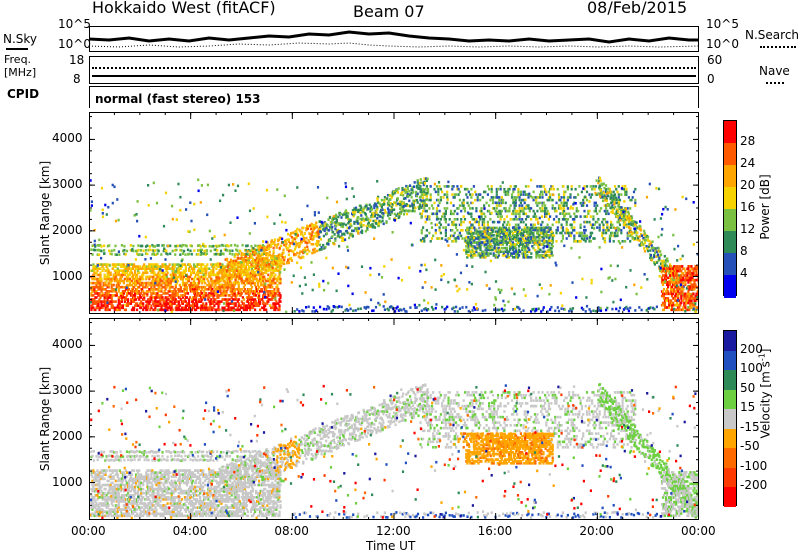 The image size is (800, 554). What do you see at coordinates (74, 24) in the screenshot?
I see `noise-tick-top-left: 10^5` at bounding box center [74, 24].